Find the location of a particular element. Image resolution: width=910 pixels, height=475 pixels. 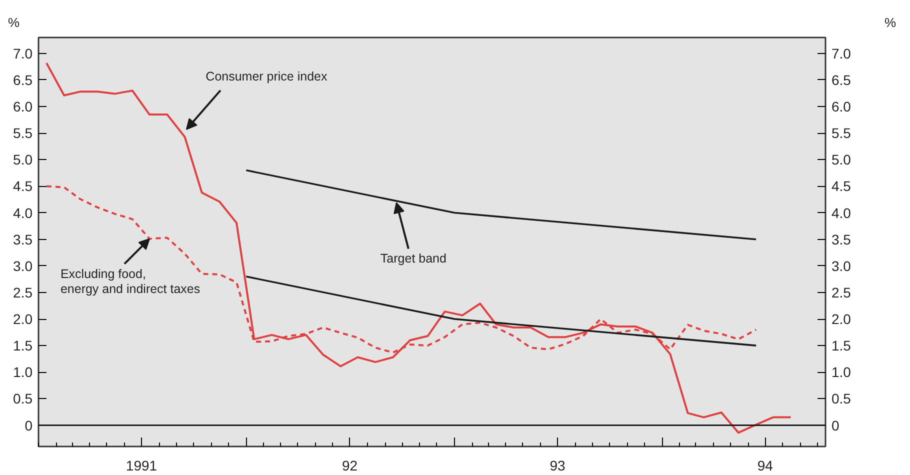

annotation: Target band is located at coordinates (413, 259).